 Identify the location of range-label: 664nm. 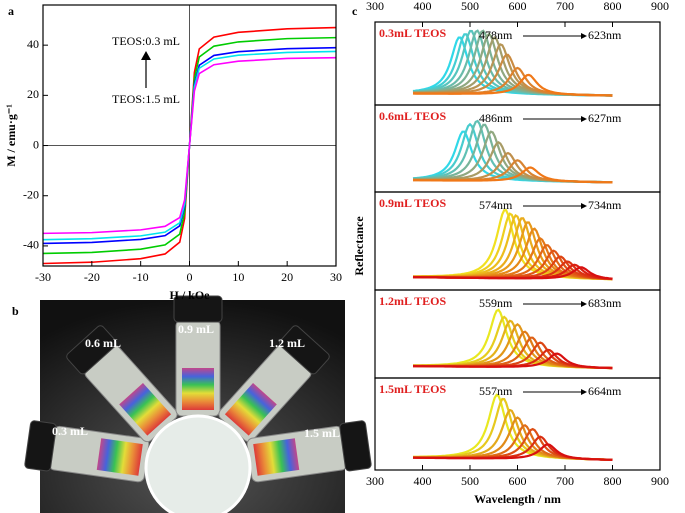
(605, 391).